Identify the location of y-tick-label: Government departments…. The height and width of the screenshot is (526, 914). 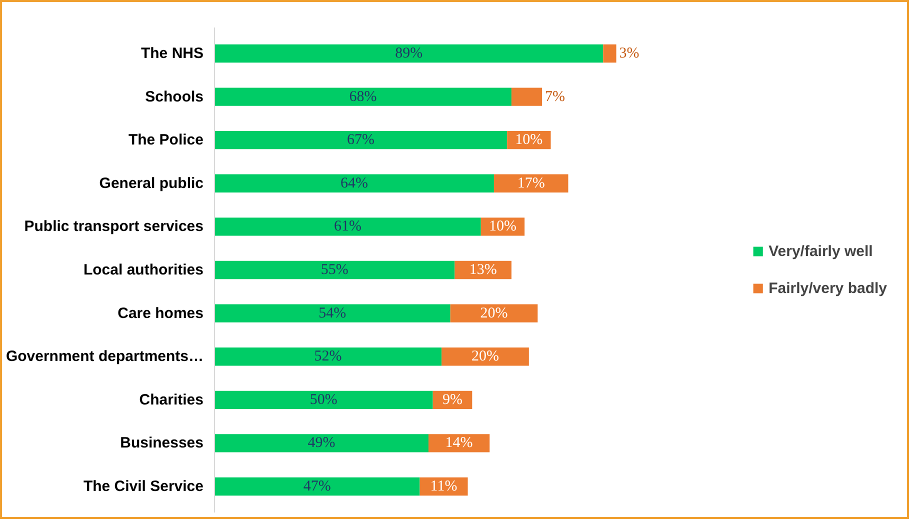
(105, 357).